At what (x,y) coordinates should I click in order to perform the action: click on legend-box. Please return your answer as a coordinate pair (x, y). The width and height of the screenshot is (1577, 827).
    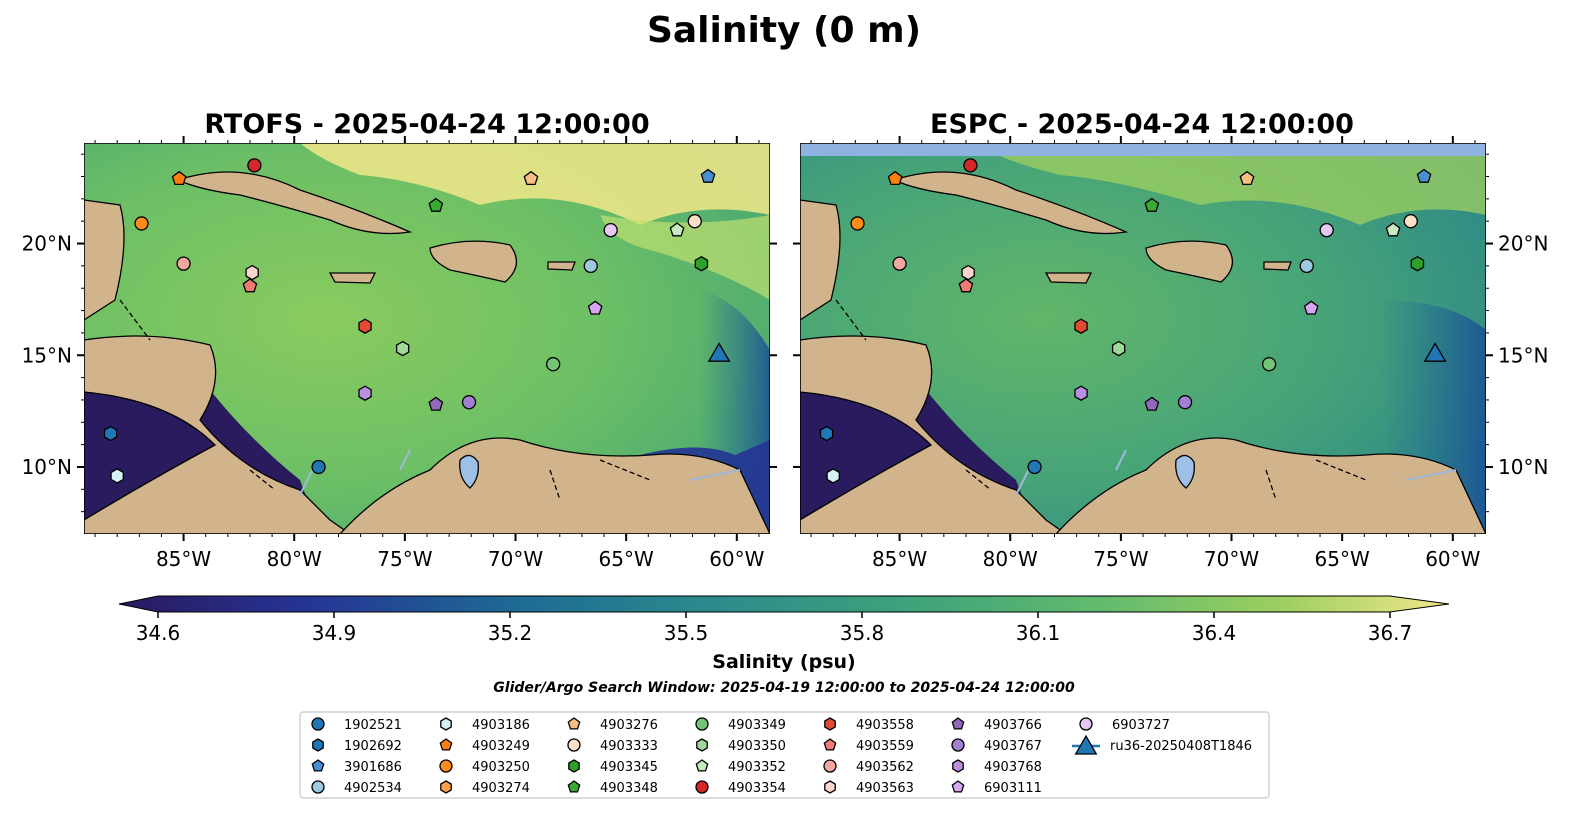
    Looking at the image, I should click on (784, 755).